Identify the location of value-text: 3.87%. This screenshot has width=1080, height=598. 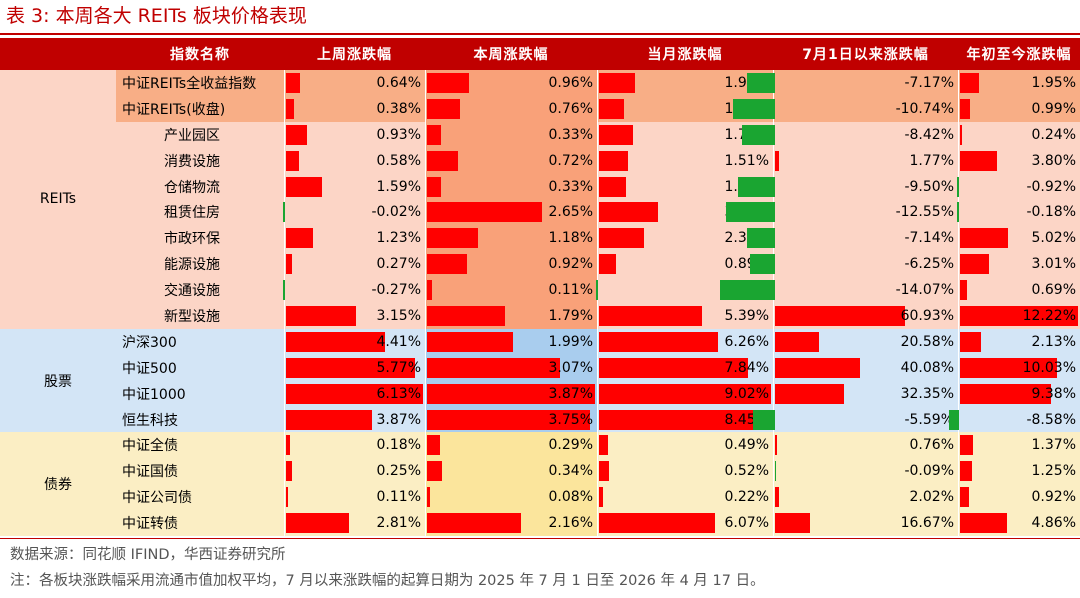
(398, 419).